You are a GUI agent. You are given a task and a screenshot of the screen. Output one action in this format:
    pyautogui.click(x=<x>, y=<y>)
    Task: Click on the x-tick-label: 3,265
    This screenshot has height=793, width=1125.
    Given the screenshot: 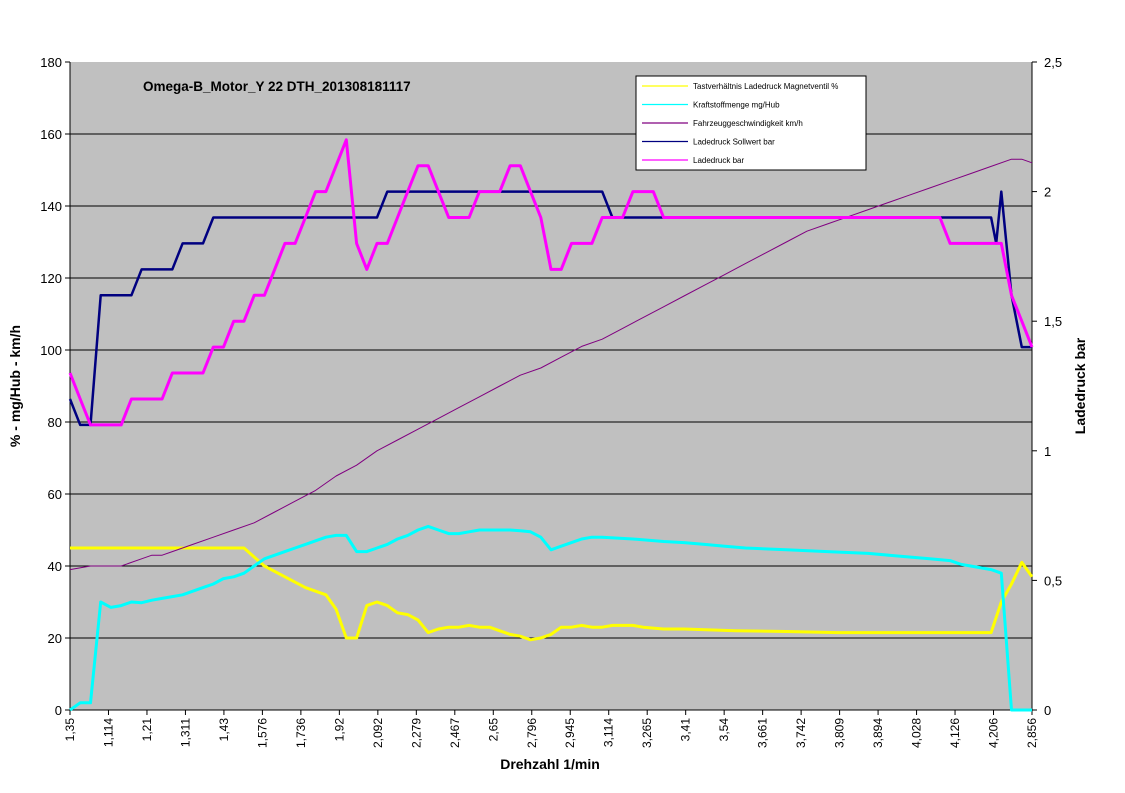 What is the action you would take?
    pyautogui.click(x=647, y=733)
    